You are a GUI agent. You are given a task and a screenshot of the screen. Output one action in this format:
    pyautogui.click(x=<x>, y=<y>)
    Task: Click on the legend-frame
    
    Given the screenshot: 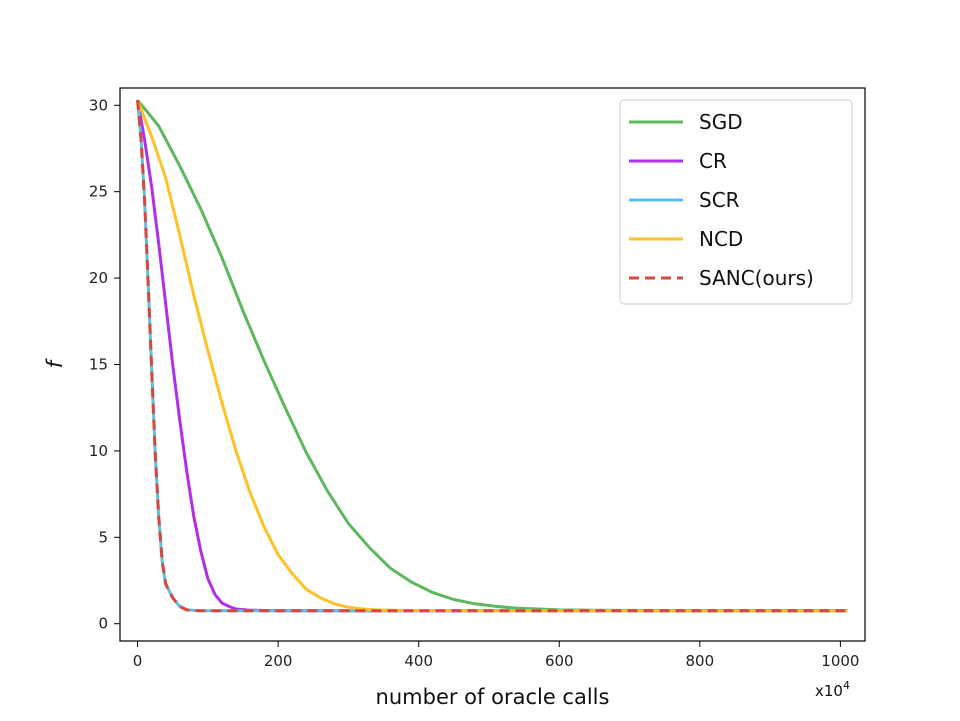 What is the action you would take?
    pyautogui.click(x=736, y=202)
    